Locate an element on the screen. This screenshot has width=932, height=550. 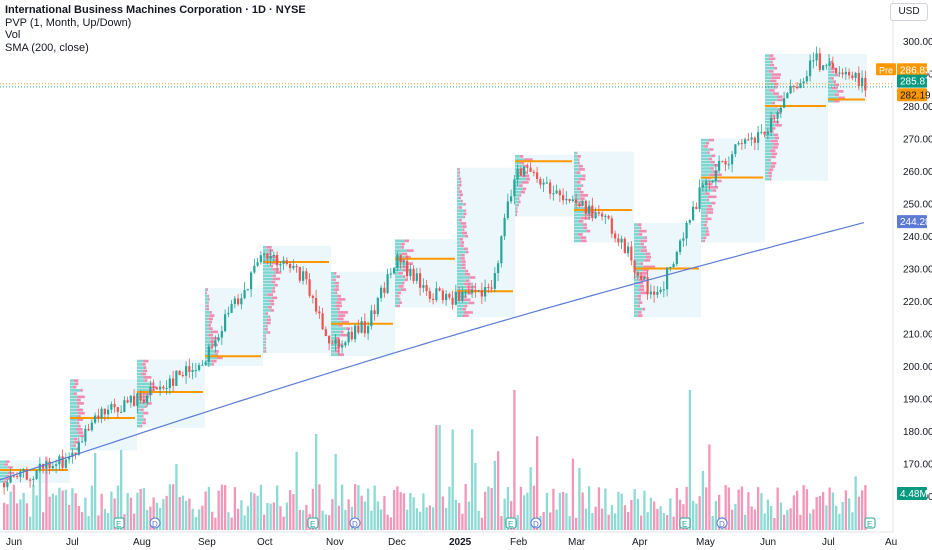
dividend-letter: D is located at coordinates (155, 524).